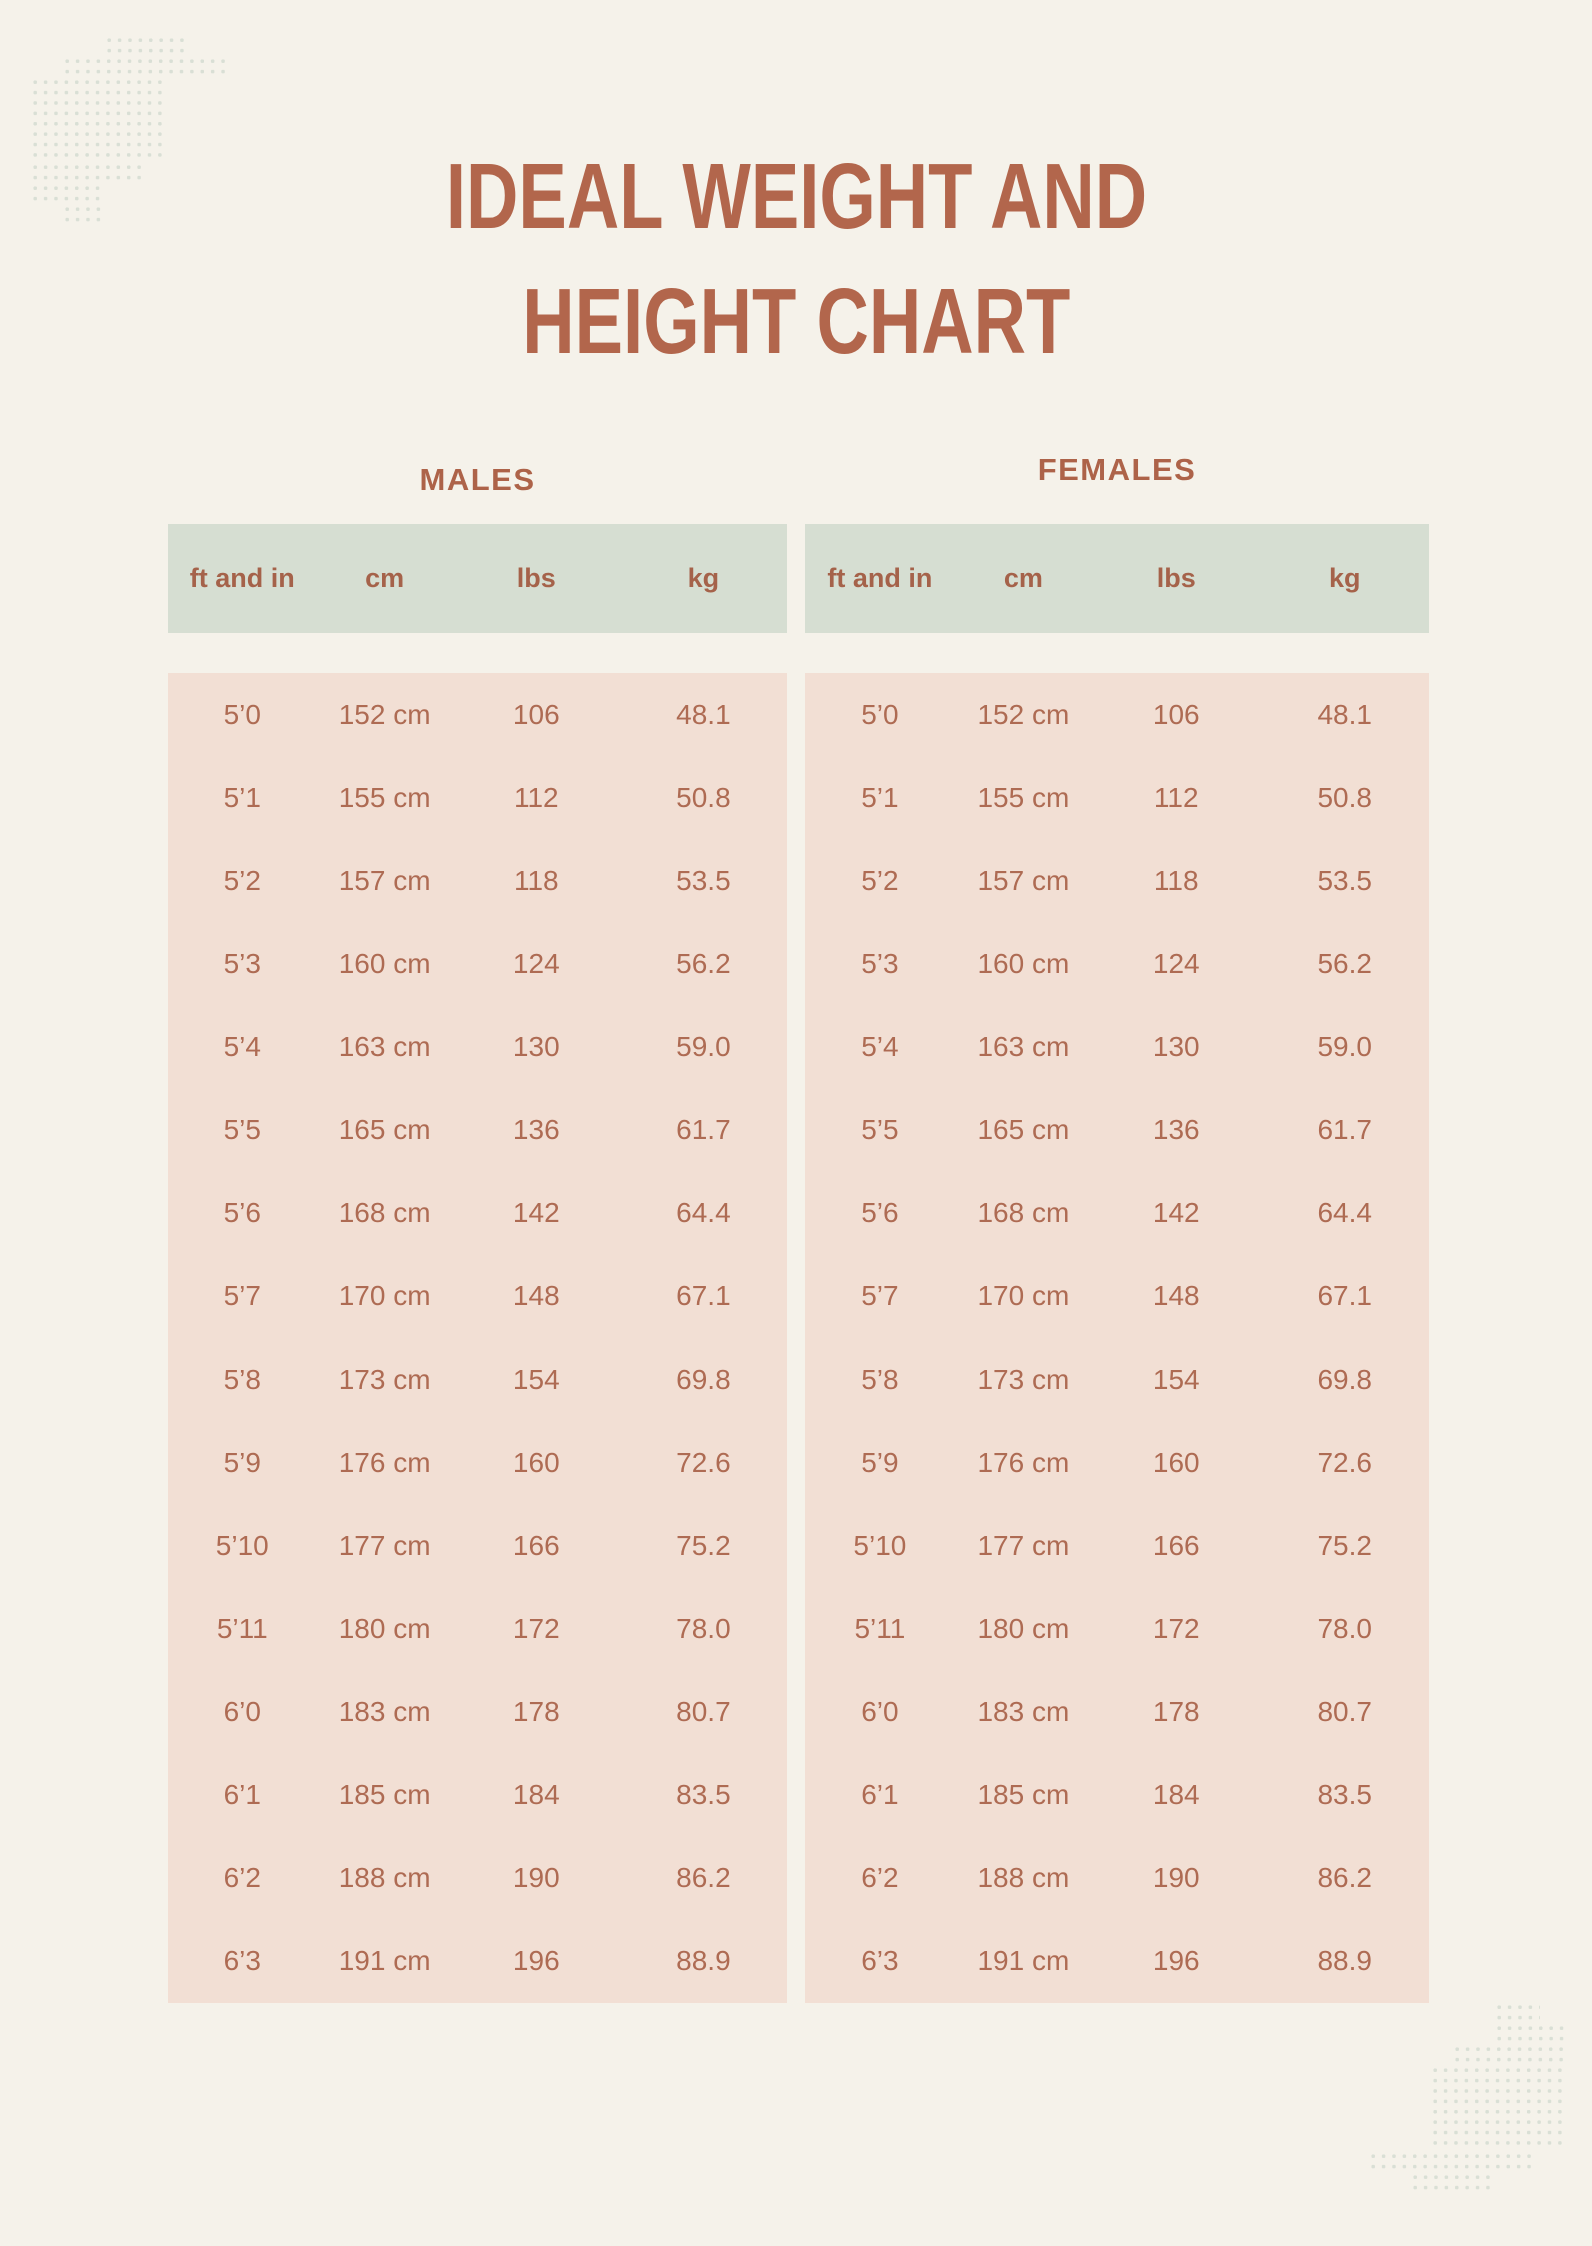 The image size is (1592, 2246). What do you see at coordinates (242, 1047) in the screenshot?
I see `cell-ft-in: 5’4` at bounding box center [242, 1047].